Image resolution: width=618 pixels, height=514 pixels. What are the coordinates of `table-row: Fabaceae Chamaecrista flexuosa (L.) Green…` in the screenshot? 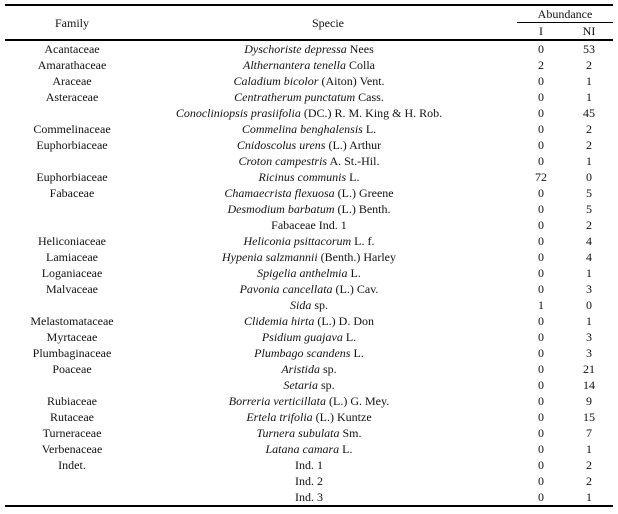 It's located at (309, 193).